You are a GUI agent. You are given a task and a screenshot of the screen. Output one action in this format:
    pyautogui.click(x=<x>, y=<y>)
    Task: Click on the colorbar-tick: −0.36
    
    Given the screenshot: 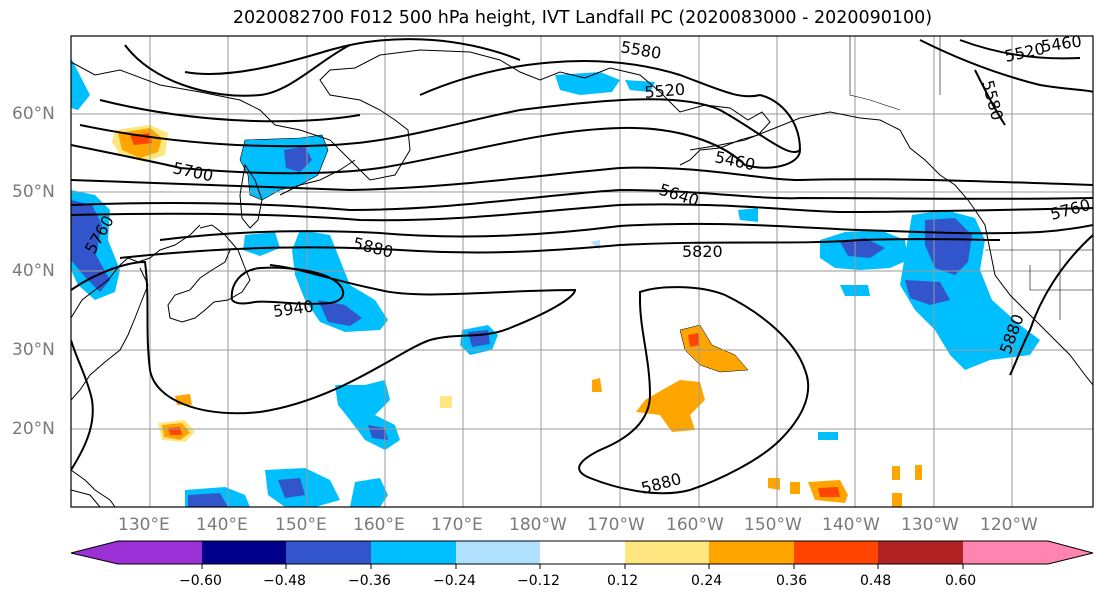 What is the action you would take?
    pyautogui.click(x=369, y=581)
    